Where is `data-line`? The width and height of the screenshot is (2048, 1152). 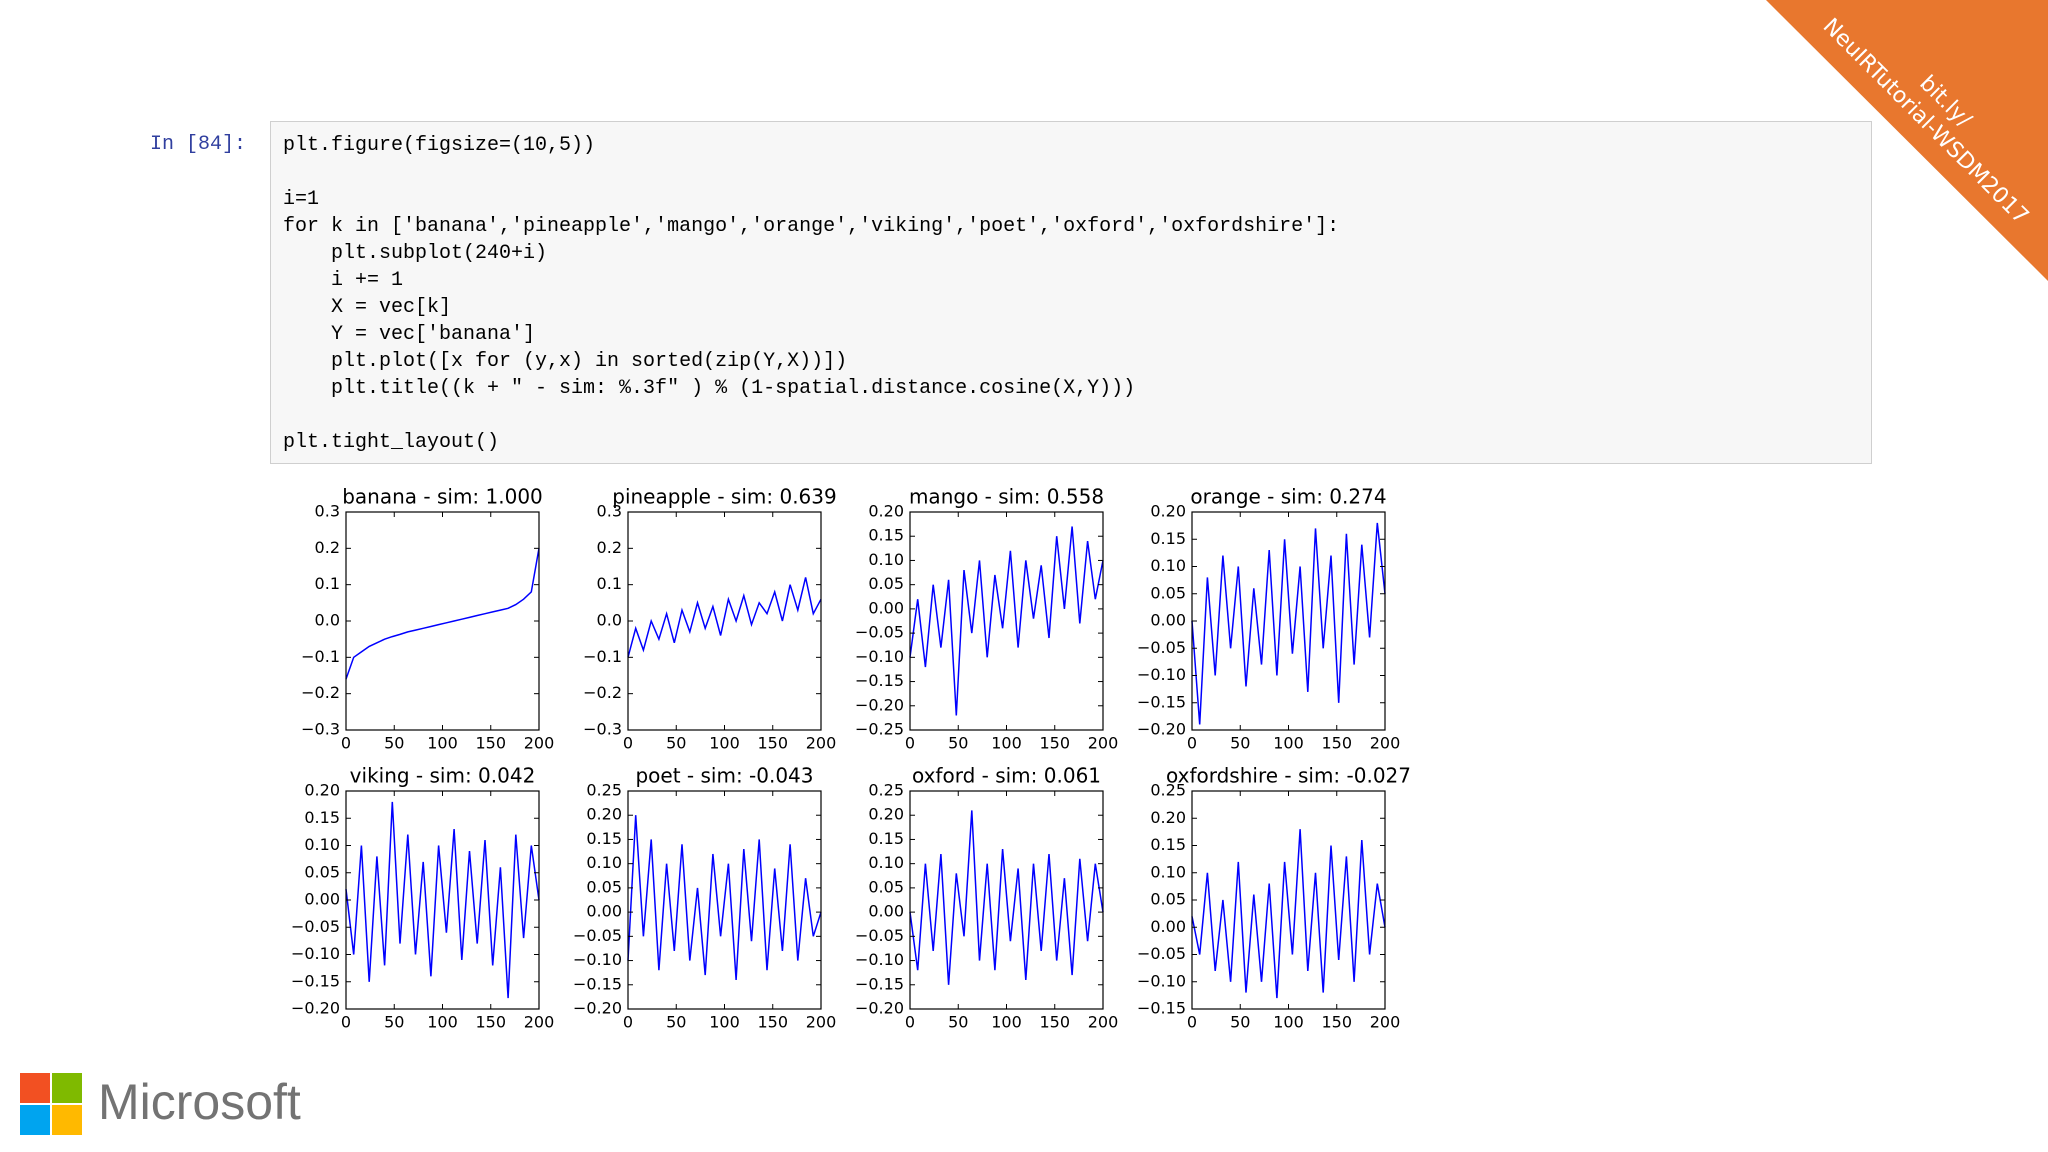 data-line is located at coordinates (1006, 621).